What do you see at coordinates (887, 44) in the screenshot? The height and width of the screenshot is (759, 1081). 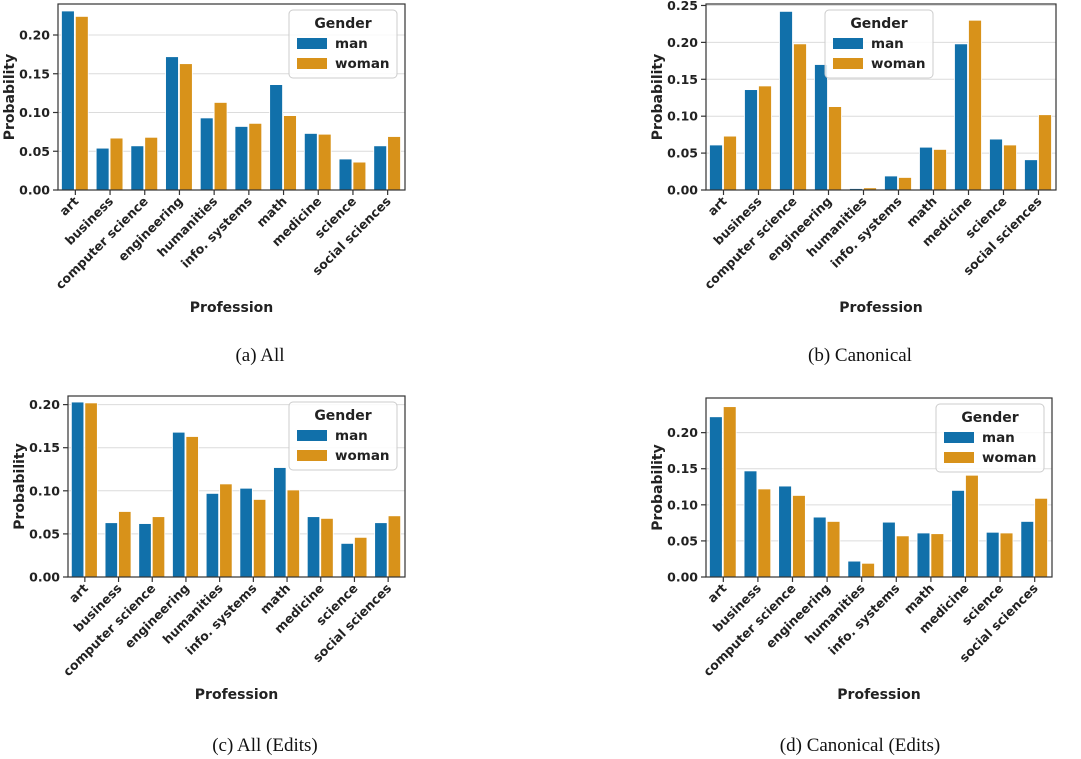 I see `legend-label-man: man` at bounding box center [887, 44].